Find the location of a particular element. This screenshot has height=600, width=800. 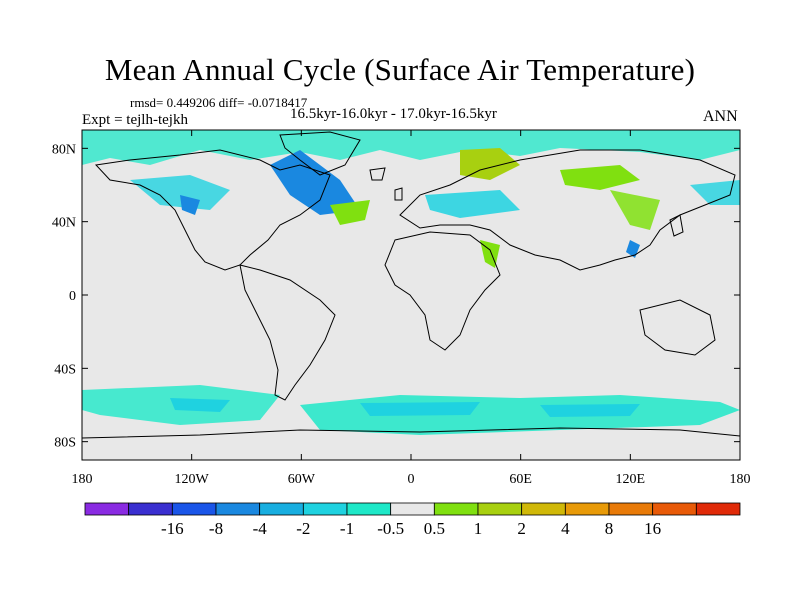

colorbar-label: 1 is located at coordinates (478, 528).